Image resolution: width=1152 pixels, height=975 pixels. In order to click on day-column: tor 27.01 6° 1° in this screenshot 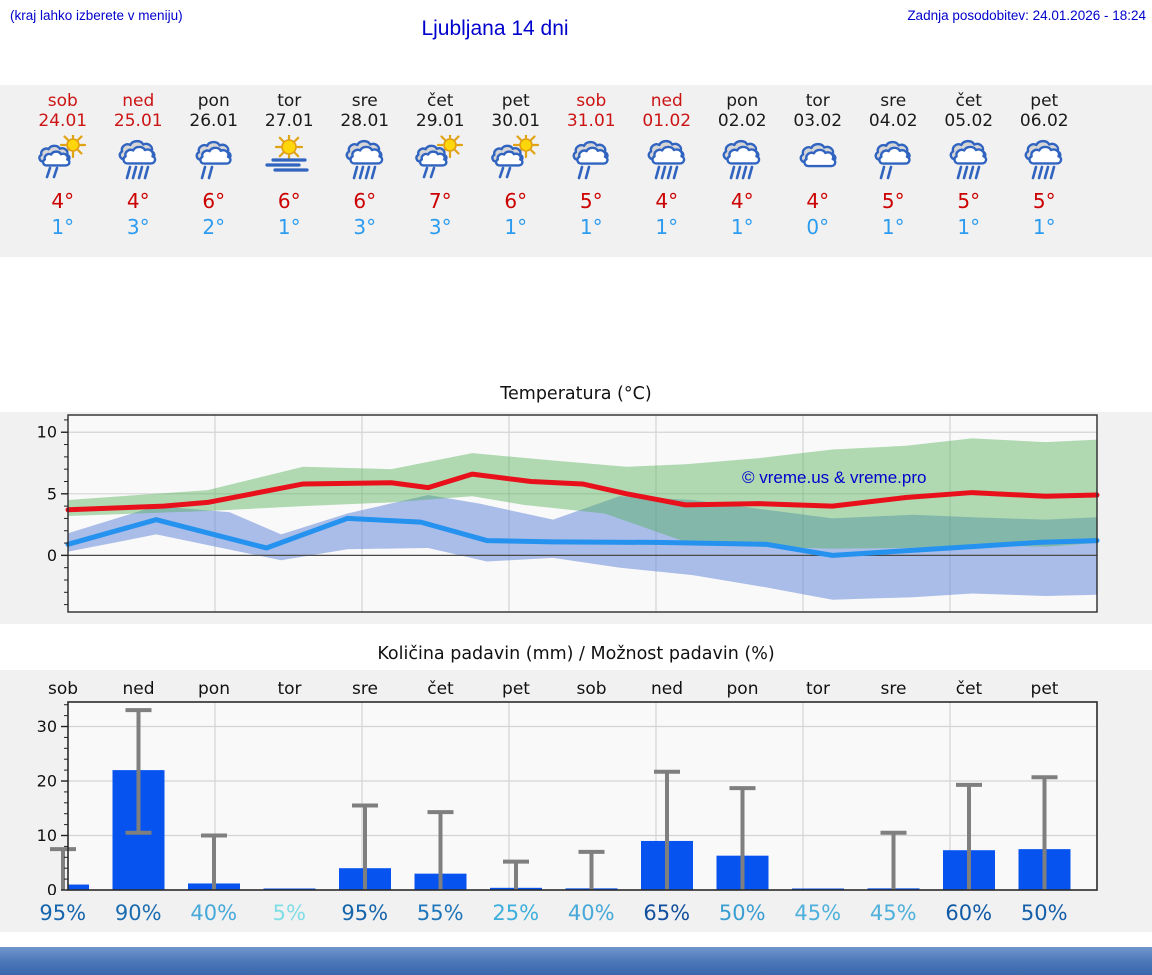, I will do `click(290, 171)`.